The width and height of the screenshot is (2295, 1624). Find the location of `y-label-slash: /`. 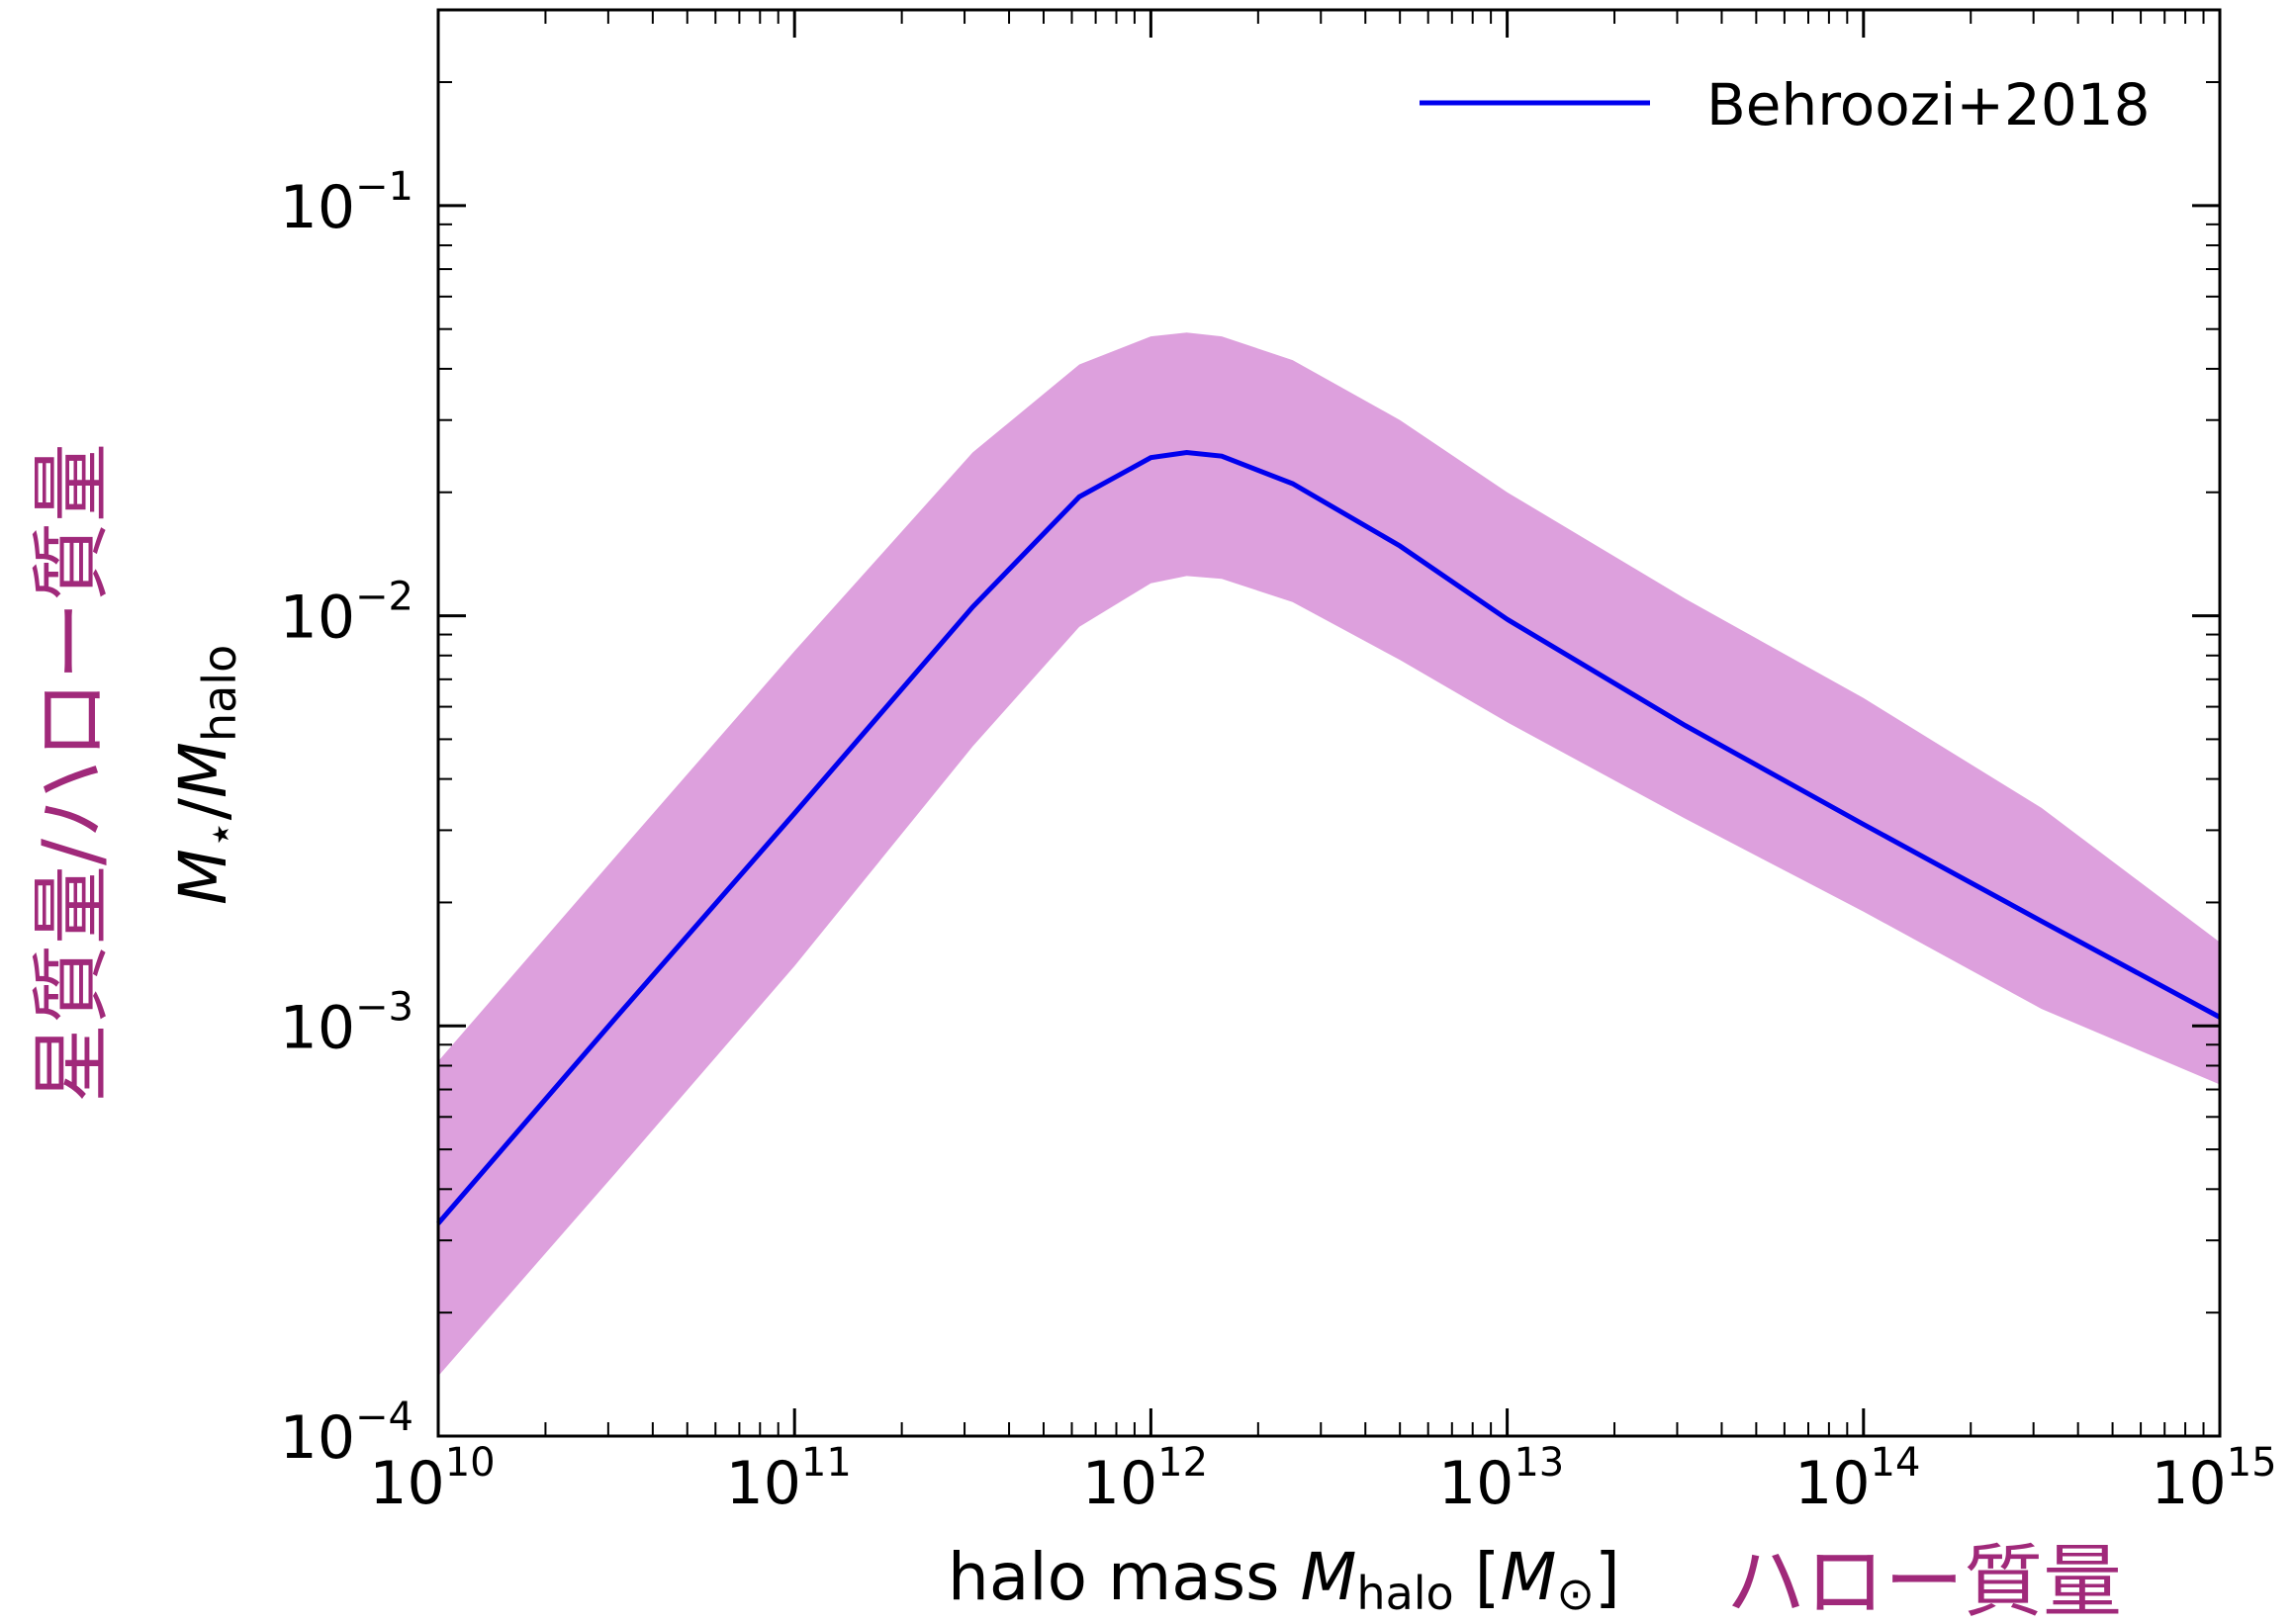

y-label-slash: / is located at coordinates (203, 808).